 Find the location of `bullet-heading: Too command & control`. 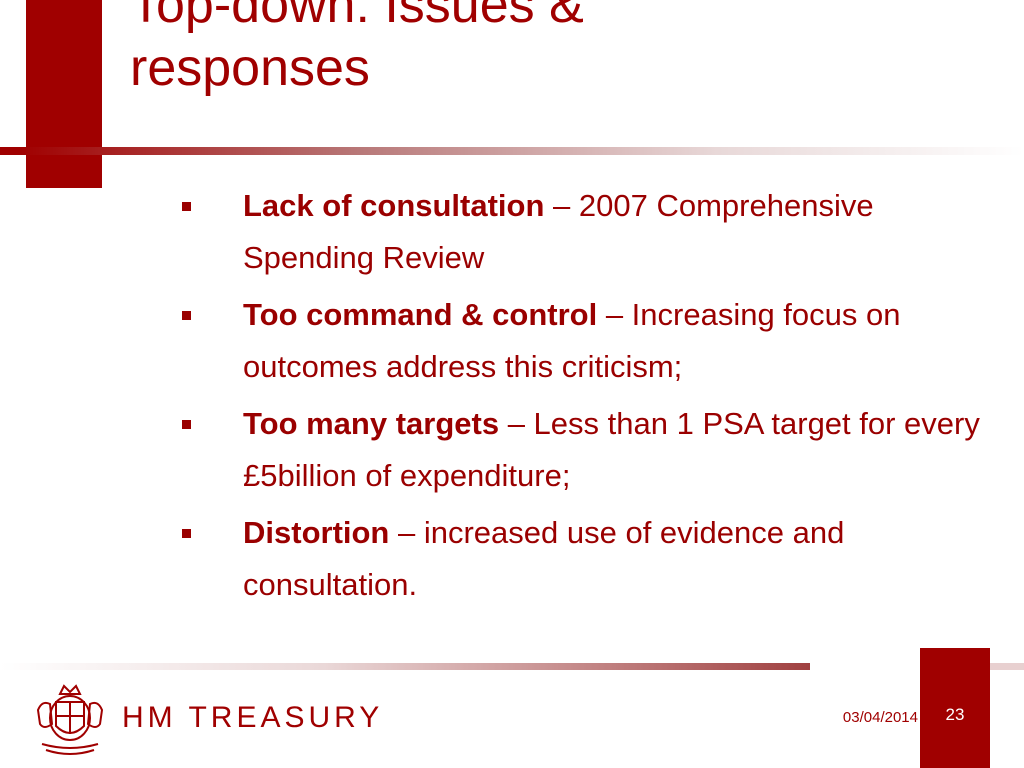

bullet-heading: Too command & control is located at coordinates (420, 314).